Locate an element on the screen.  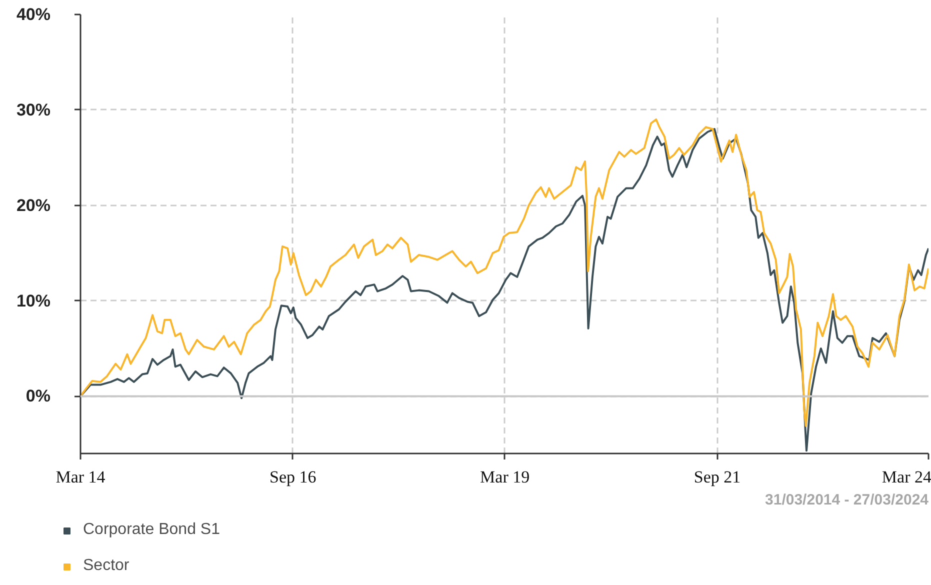
y-tick-label: 40% is located at coordinates (33, 14).